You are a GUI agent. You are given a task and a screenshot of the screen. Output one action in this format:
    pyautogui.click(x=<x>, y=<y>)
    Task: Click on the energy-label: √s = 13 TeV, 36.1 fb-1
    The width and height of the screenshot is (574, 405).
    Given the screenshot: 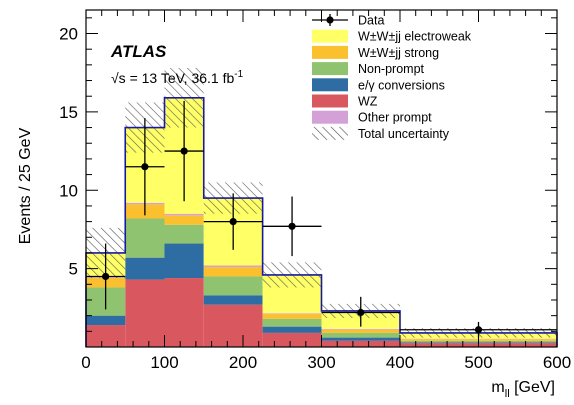 What is the action you would take?
    pyautogui.click(x=177, y=77)
    